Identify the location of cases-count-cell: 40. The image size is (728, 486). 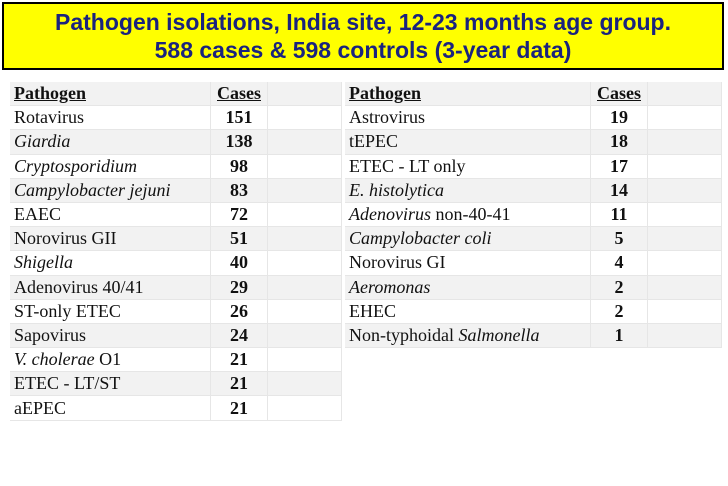
(239, 263).